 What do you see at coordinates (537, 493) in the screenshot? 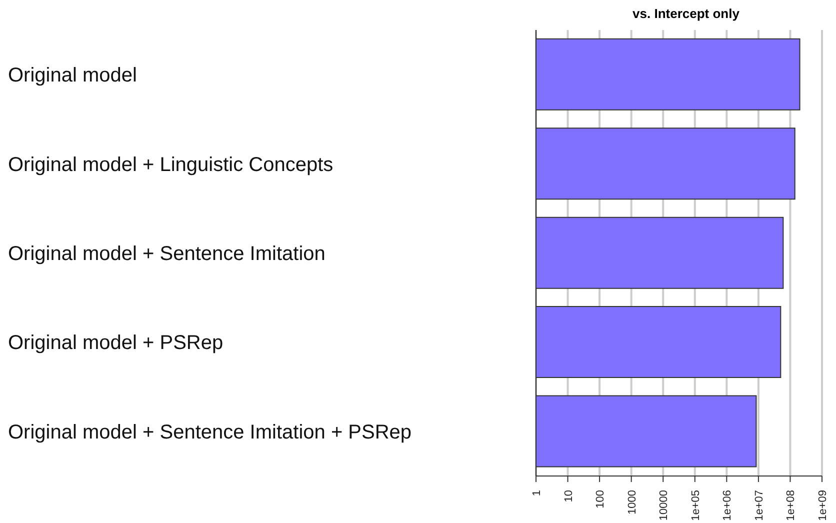
I see `x-tick-label: 1` at bounding box center [537, 493].